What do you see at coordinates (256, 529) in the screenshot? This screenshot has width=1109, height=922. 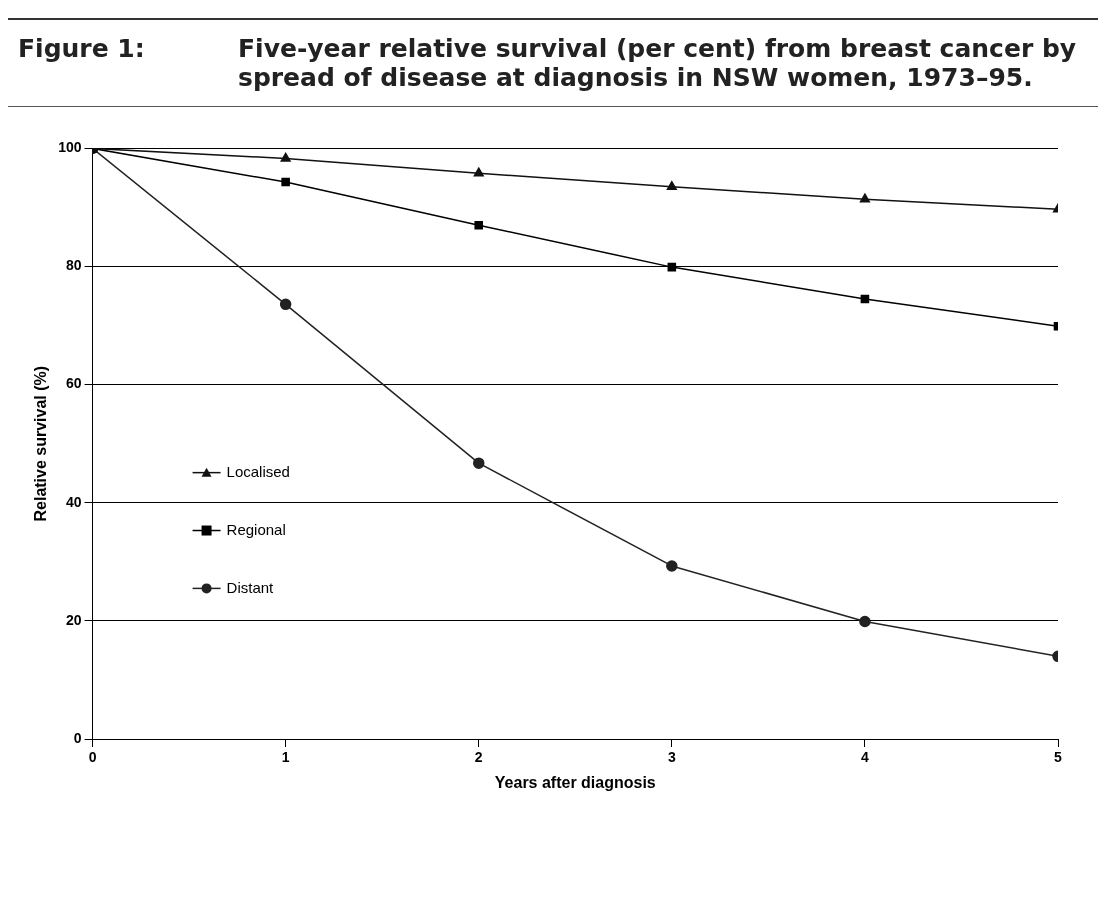 I see `legend-label: Regional` at bounding box center [256, 529].